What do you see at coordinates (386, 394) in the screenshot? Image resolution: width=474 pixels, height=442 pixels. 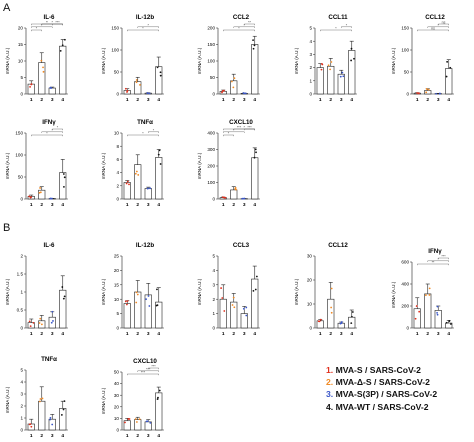 I see `legend-label-3: MVA-S(3P) / SARS-CoV-2` at bounding box center [386, 394].